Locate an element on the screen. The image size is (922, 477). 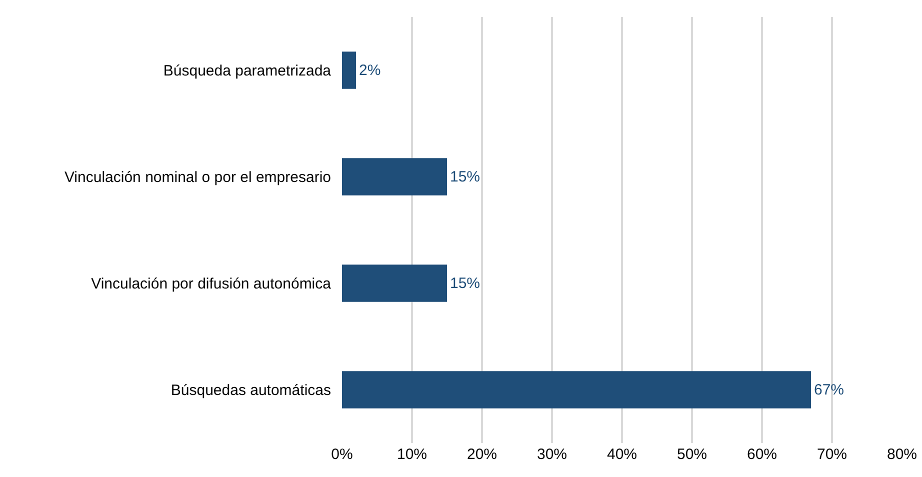
y-tick-label: Vinculación por difusión autonómica is located at coordinates (211, 284).